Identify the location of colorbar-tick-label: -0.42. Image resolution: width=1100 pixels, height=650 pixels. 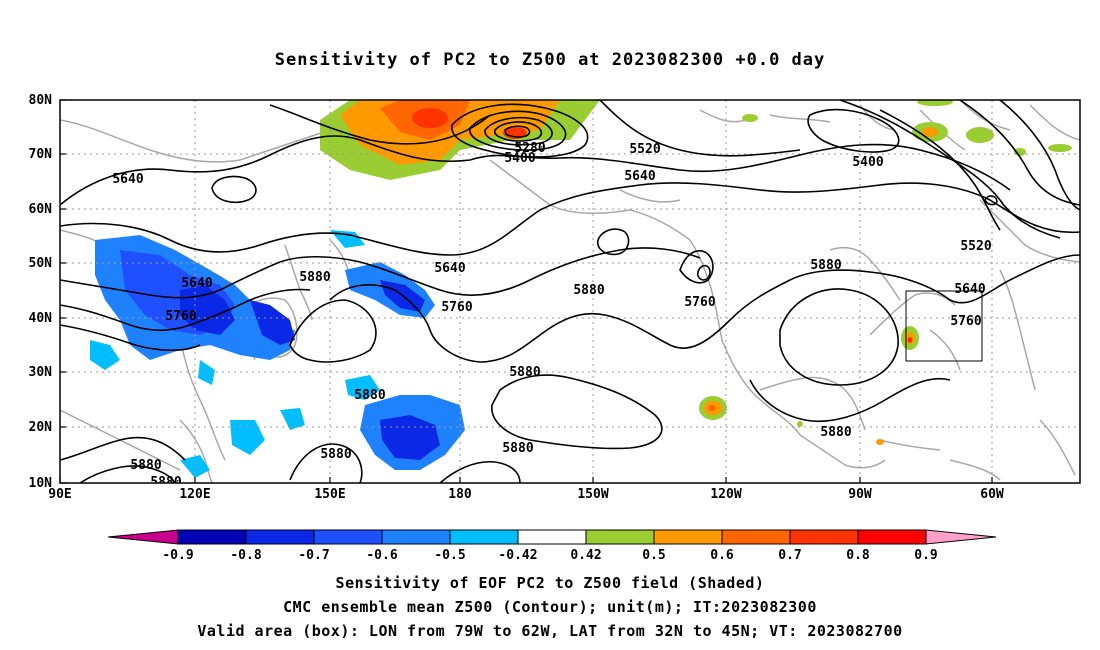
(517, 555).